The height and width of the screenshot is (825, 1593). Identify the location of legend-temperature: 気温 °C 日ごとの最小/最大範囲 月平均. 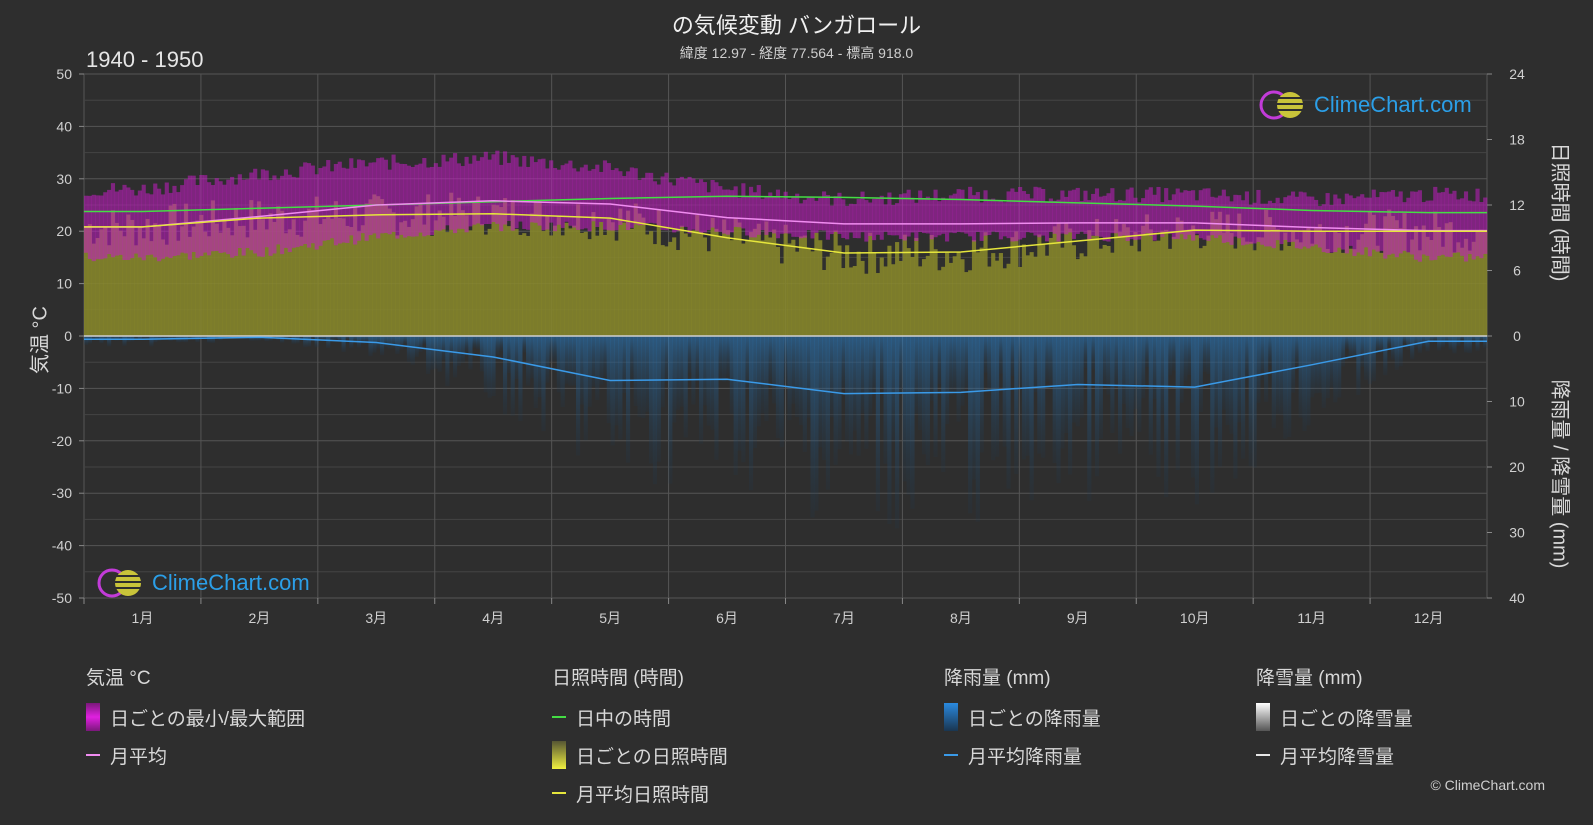
(195, 721).